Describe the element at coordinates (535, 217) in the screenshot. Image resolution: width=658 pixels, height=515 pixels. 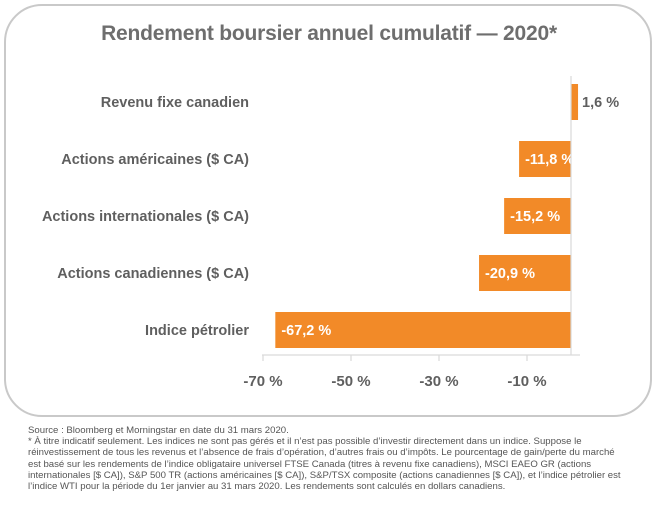
I see `data-label: -15,2 %` at that location.